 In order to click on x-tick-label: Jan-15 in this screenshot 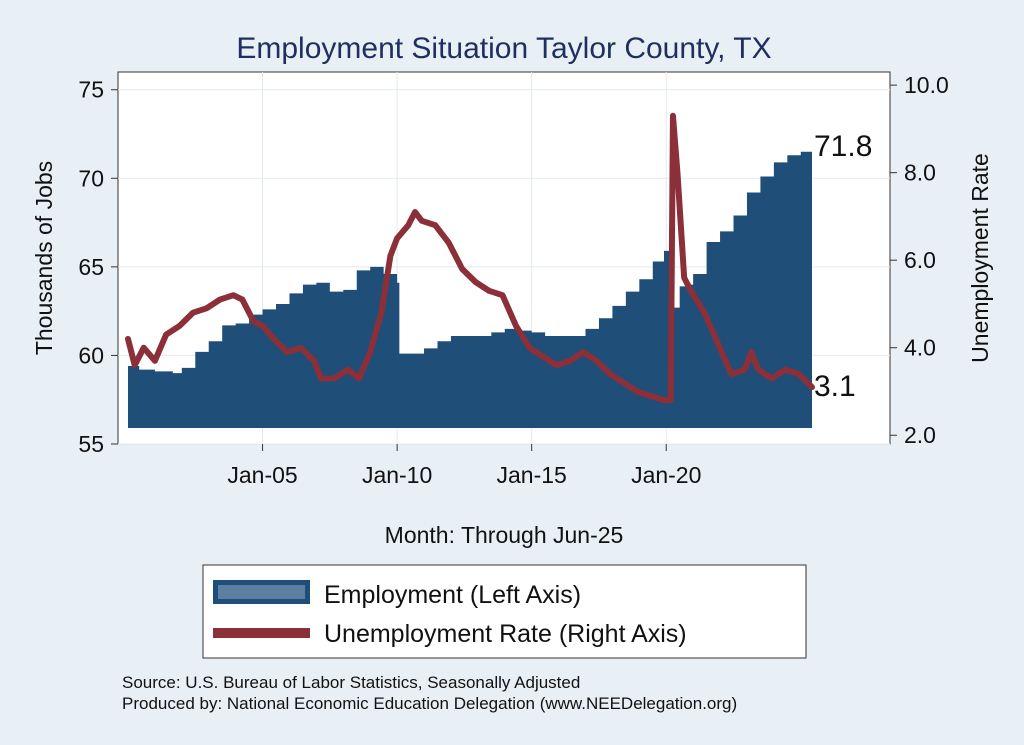, I will do `click(532, 475)`.